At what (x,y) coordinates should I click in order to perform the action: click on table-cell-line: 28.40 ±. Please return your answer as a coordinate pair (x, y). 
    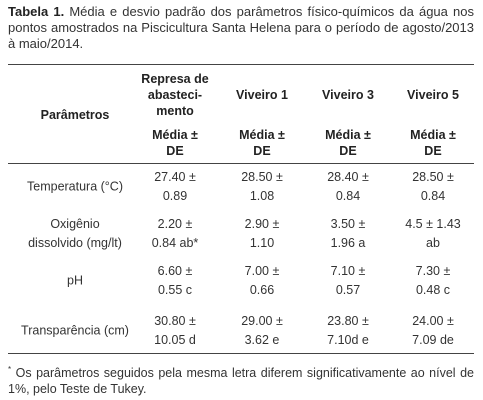
    Looking at the image, I should click on (348, 177).